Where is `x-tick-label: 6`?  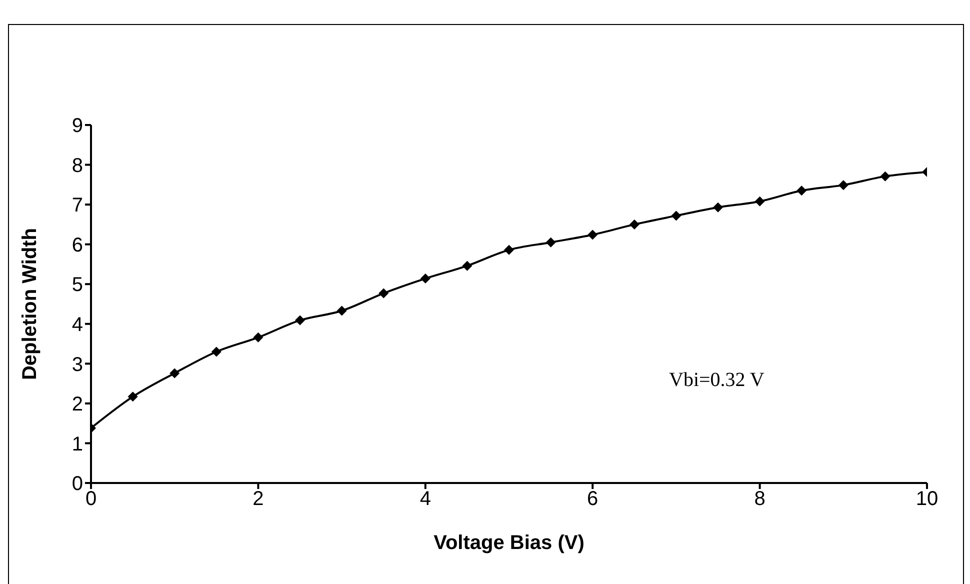
x-tick-label: 6 is located at coordinates (592, 499).